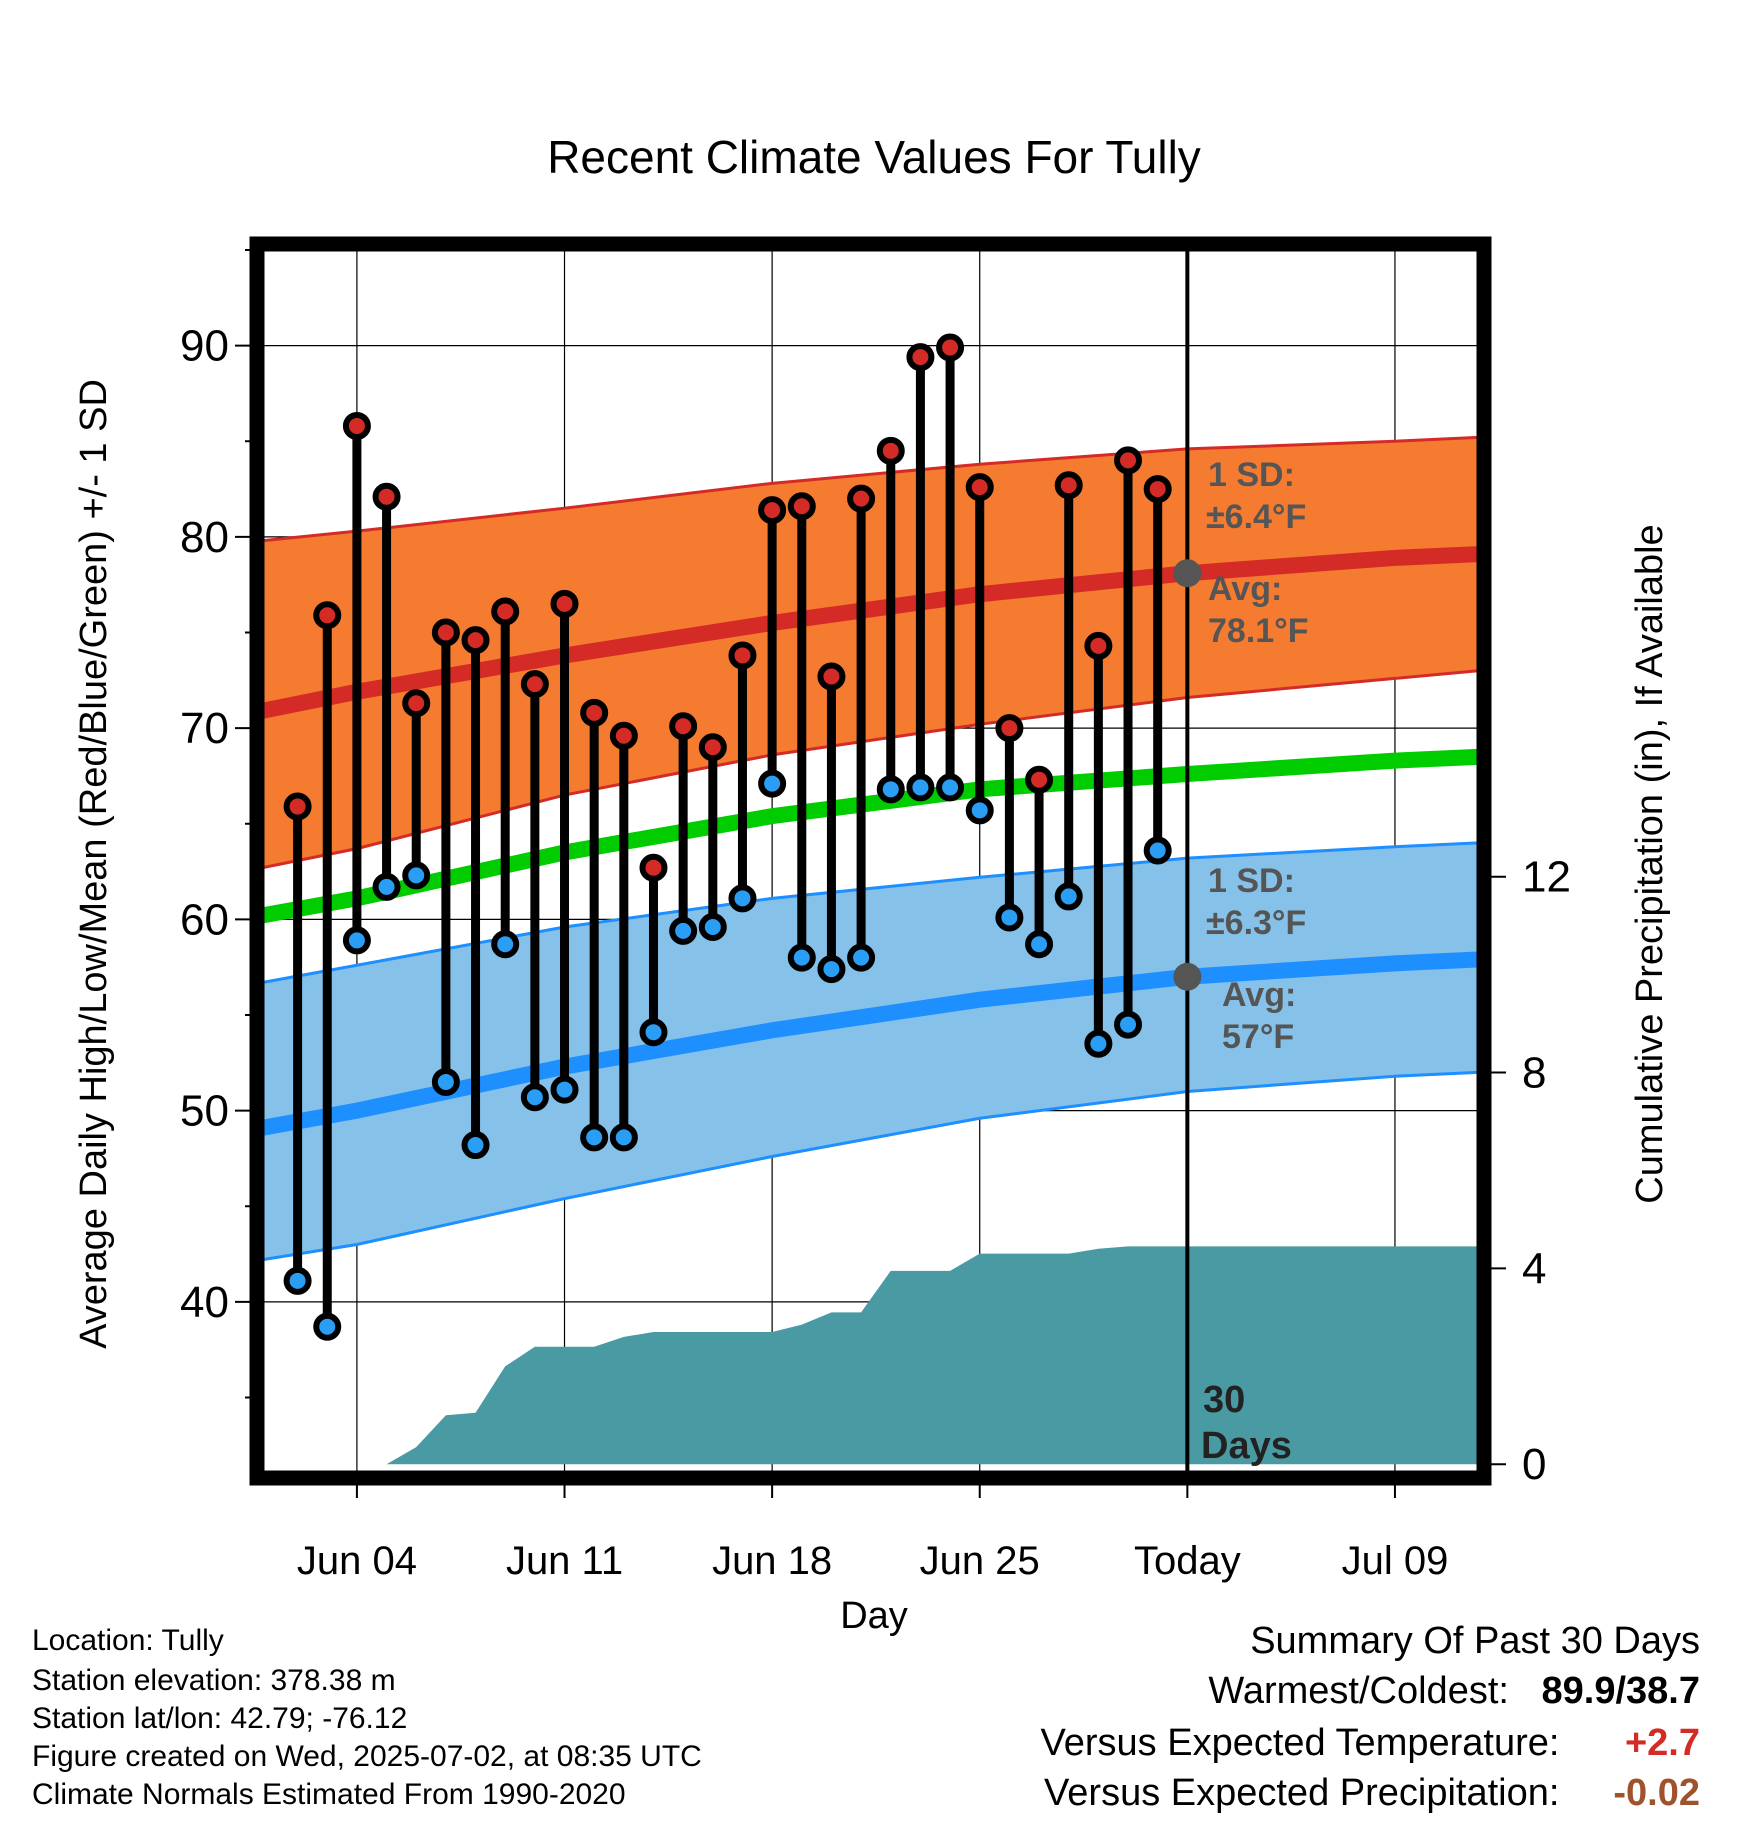 The width and height of the screenshot is (1748, 1828). I want to click on today-low-avg-marker, so click(1187, 976).